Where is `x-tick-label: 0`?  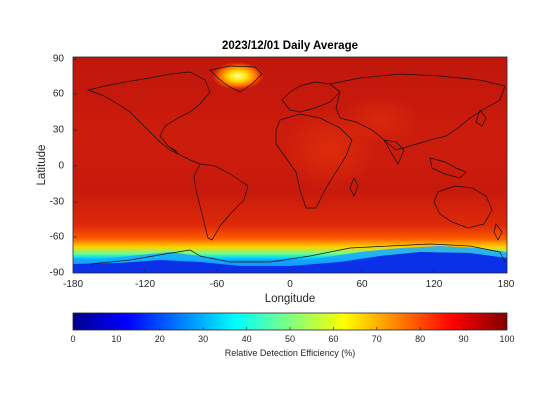
x-tick-label: 0 is located at coordinates (290, 284).